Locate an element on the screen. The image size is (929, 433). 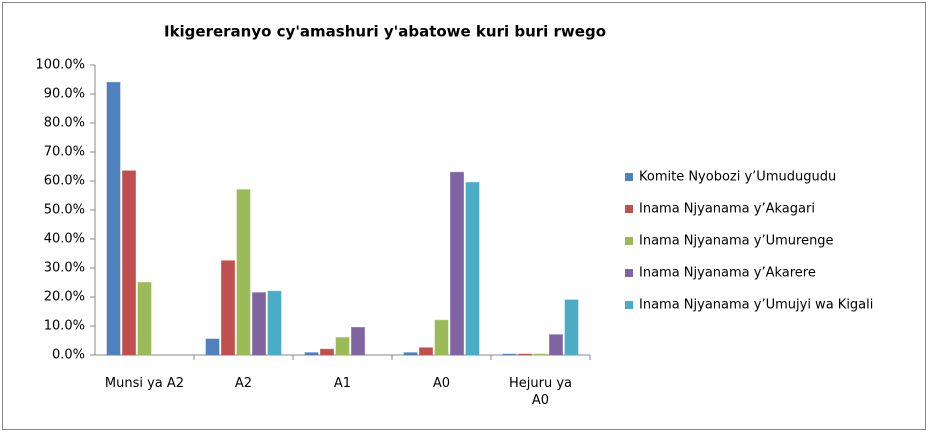
x-tick-label: A2 is located at coordinates (243, 383).